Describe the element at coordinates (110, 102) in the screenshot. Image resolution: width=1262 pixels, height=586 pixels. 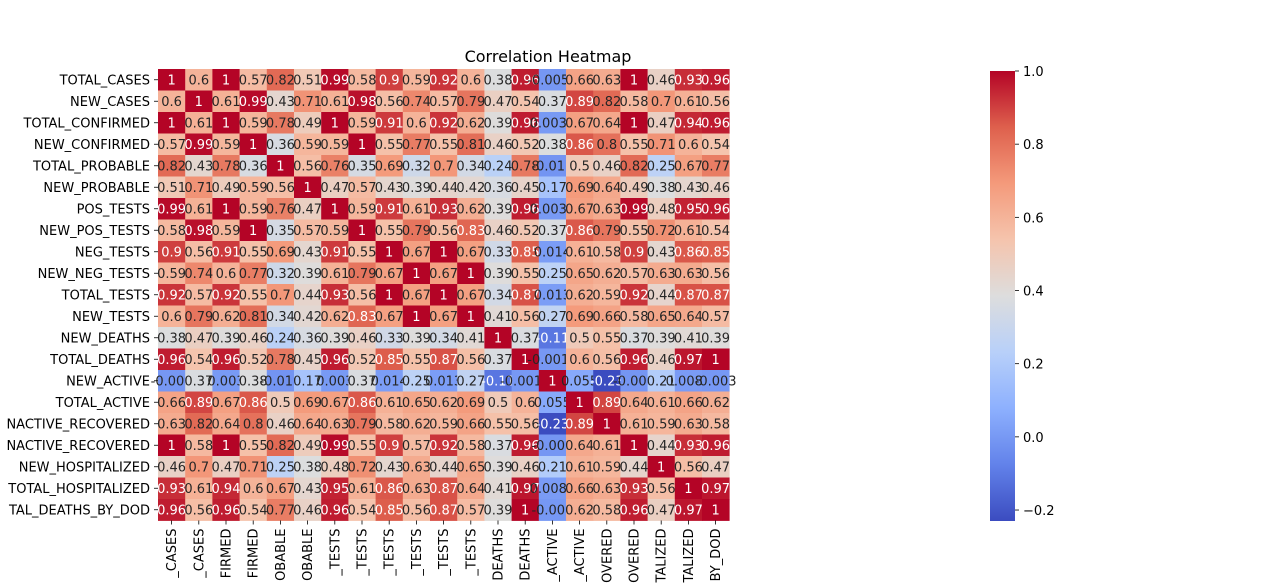
I see `row-label: NEW_CASES` at that location.